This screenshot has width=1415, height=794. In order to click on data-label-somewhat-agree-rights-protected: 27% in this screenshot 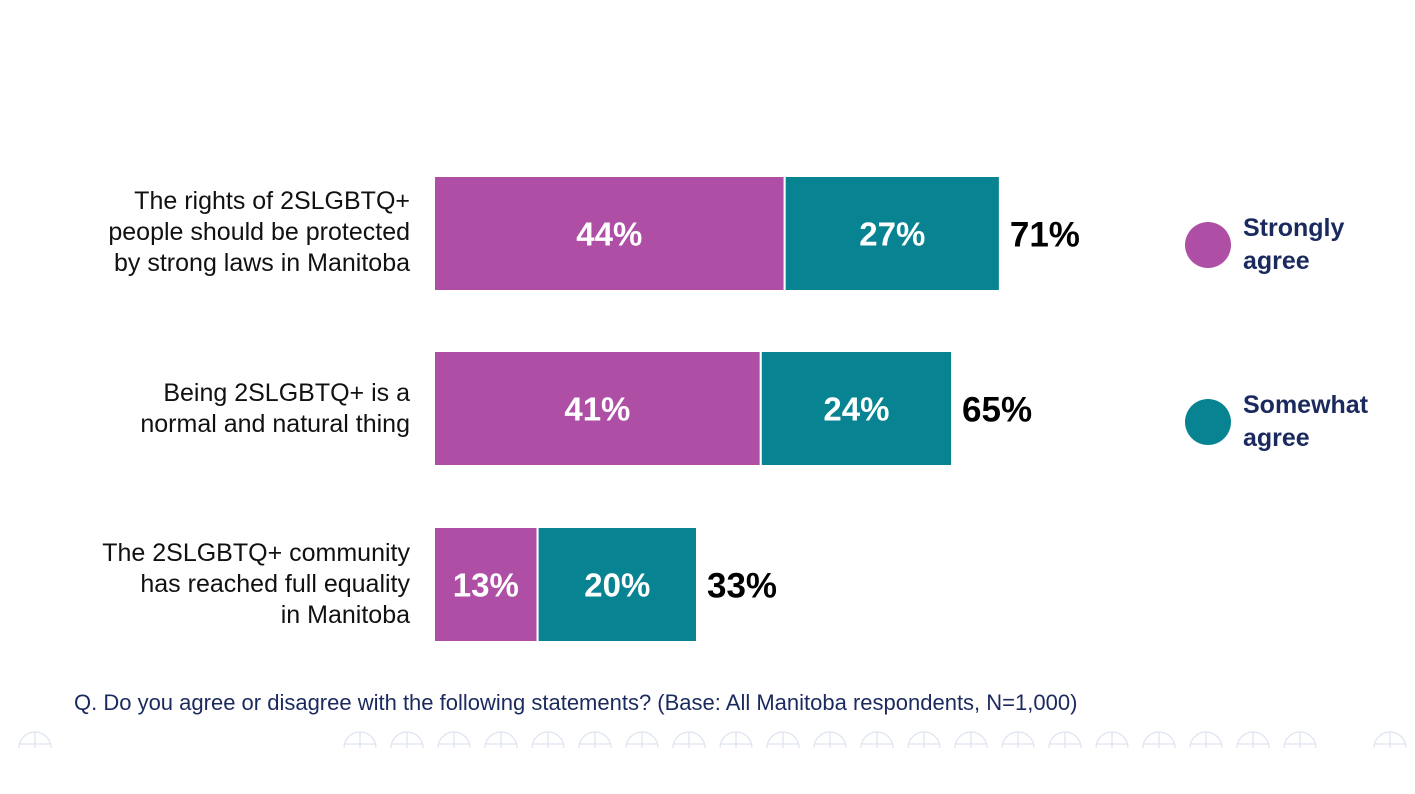, I will do `click(892, 234)`.